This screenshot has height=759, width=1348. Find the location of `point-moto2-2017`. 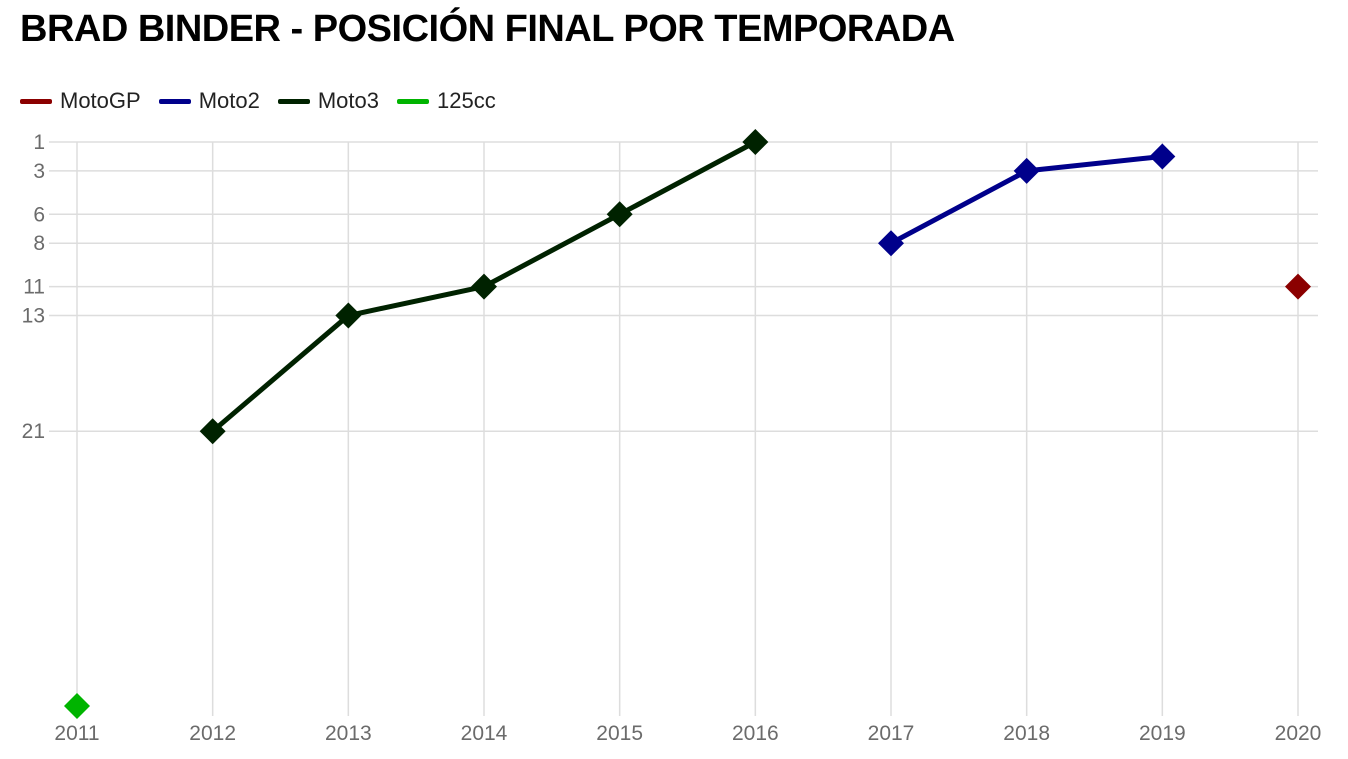

point-moto2-2017 is located at coordinates (891, 243).